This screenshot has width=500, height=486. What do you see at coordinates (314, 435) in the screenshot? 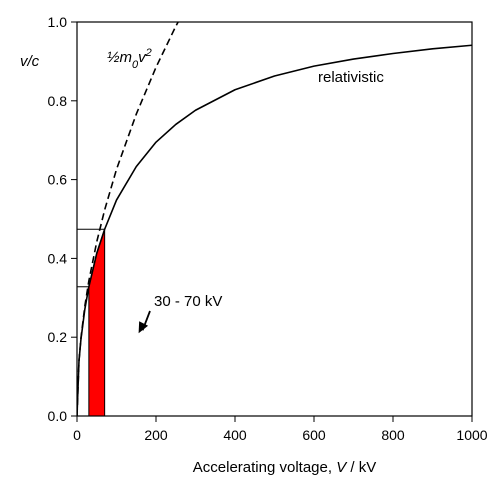
I see `x-tick-label: 600` at bounding box center [314, 435].